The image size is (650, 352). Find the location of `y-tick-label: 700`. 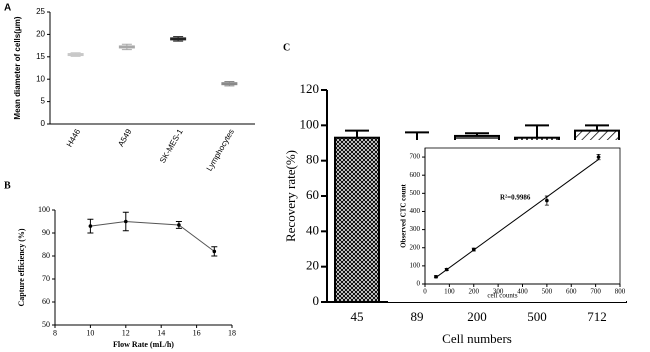

y-tick-label: 700 is located at coordinates (415, 157).